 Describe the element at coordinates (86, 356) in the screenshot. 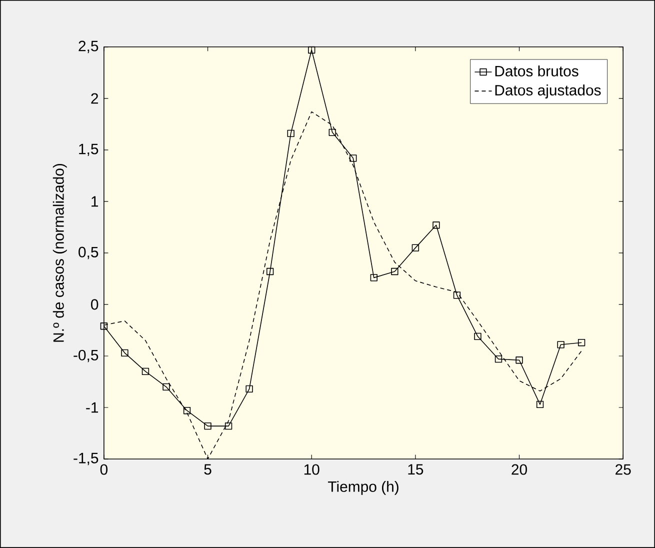

I see `y-tick-label: -0,5` at that location.